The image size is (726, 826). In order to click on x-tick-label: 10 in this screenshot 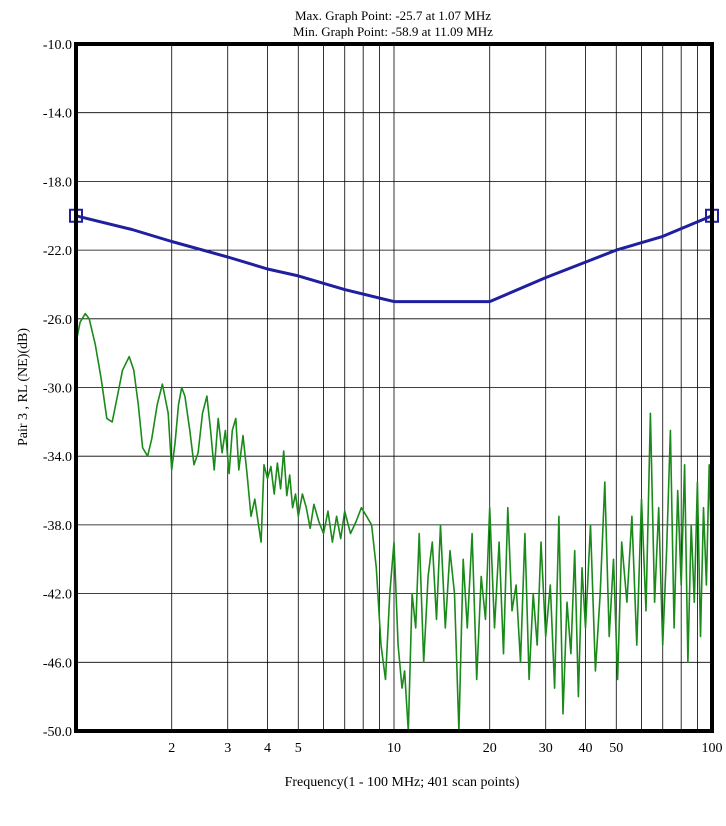, I will do `click(394, 748)`.